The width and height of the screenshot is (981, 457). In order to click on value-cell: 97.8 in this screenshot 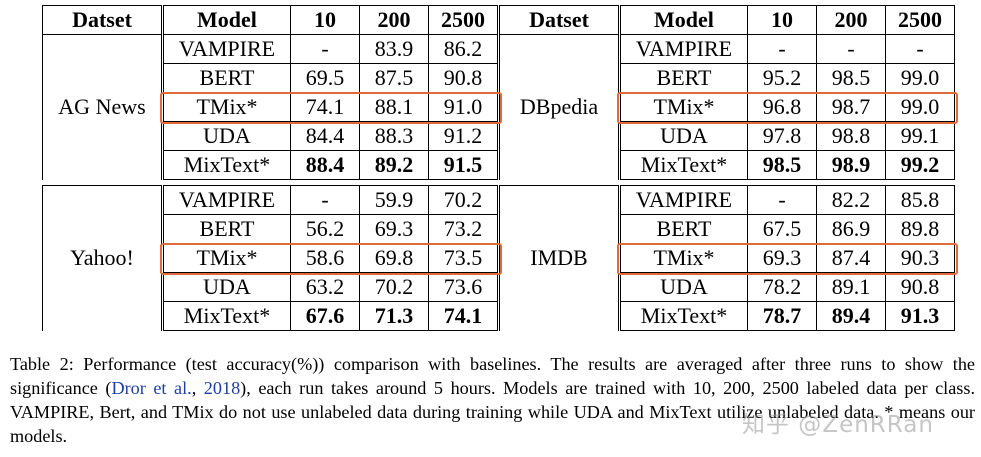, I will do `click(782, 136)`.